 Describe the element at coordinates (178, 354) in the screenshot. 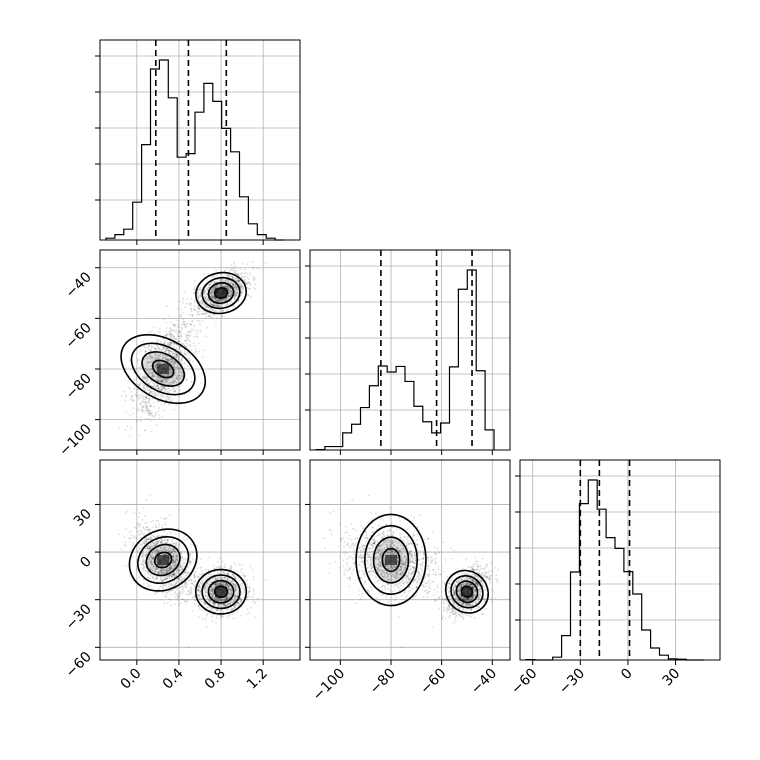

I see `panel-1-0: −100−80−60−40` at that location.